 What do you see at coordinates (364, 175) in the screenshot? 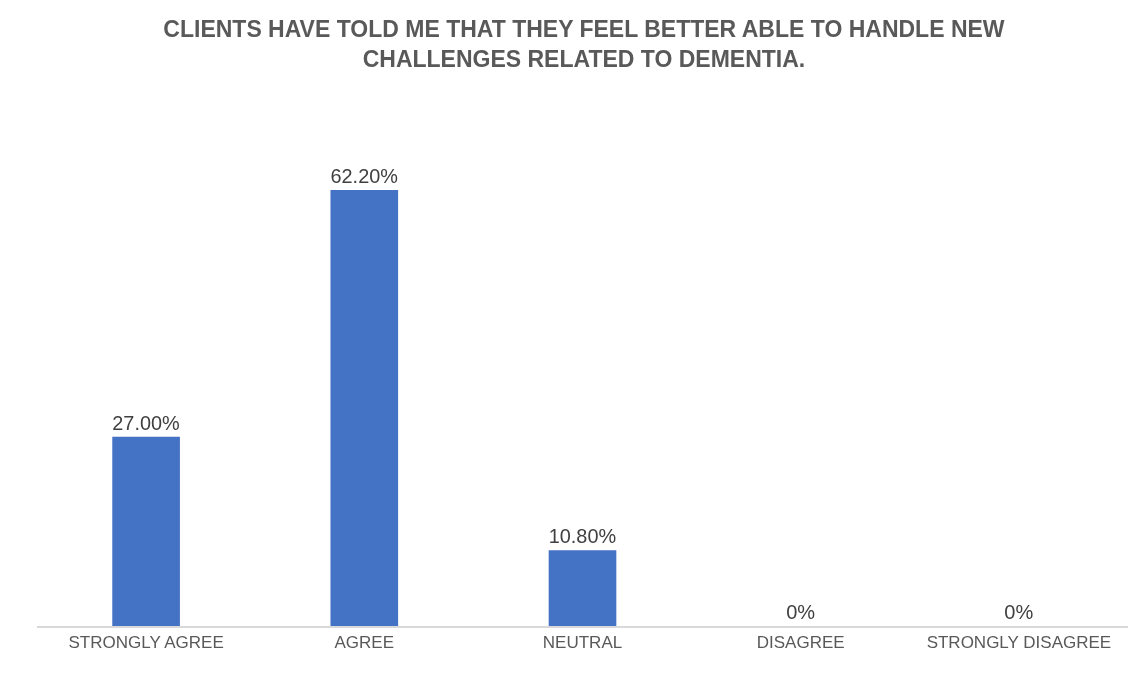
I see `data-label: 62.20%` at bounding box center [364, 175].